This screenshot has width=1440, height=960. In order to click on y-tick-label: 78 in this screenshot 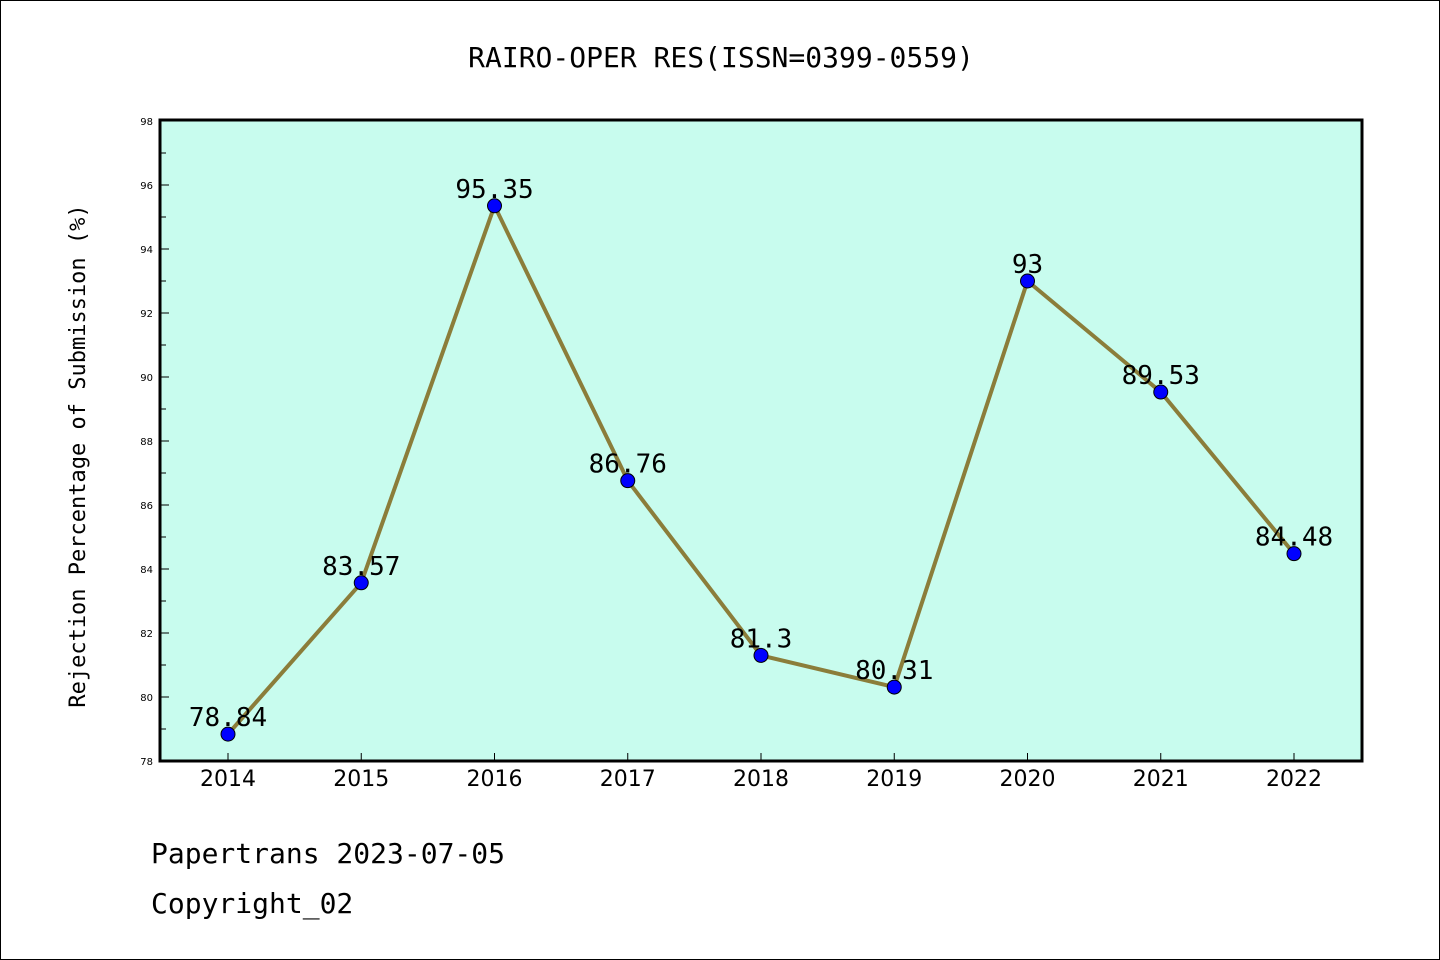, I will do `click(146, 762)`.